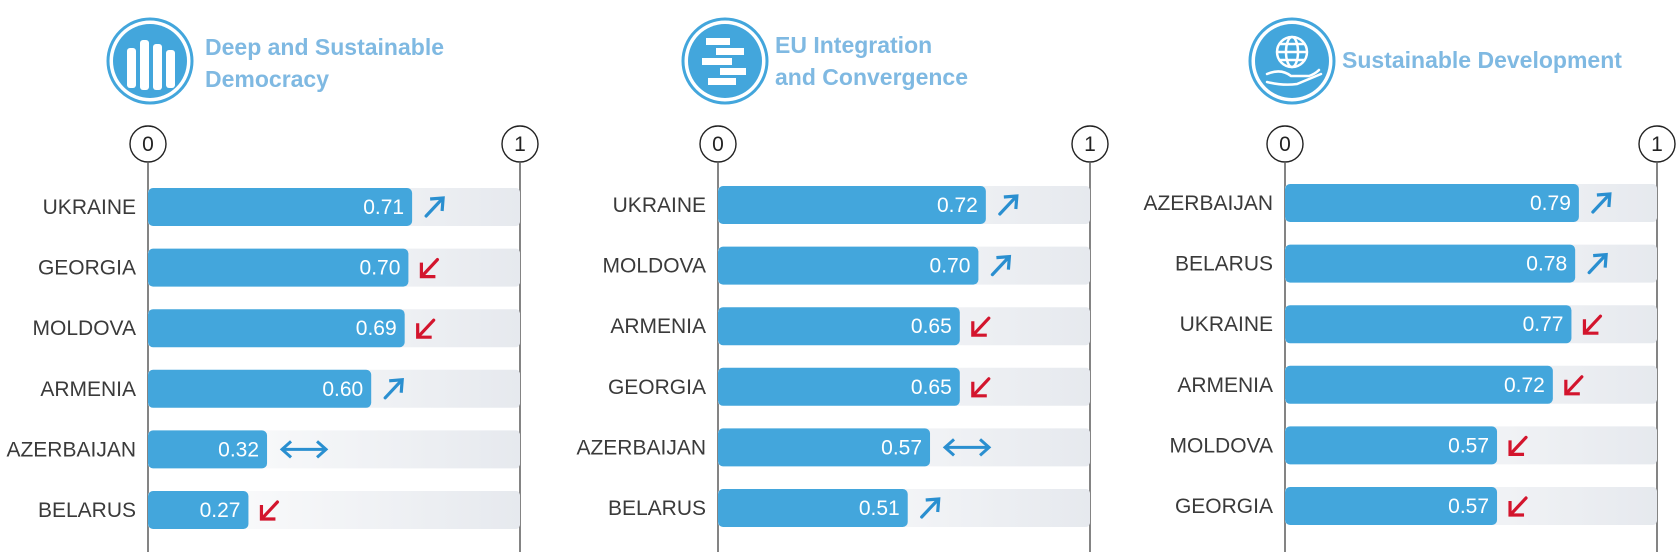 This screenshot has width=1679, height=559. What do you see at coordinates (1550, 203) in the screenshot?
I see `value-label: 0.79` at bounding box center [1550, 203].